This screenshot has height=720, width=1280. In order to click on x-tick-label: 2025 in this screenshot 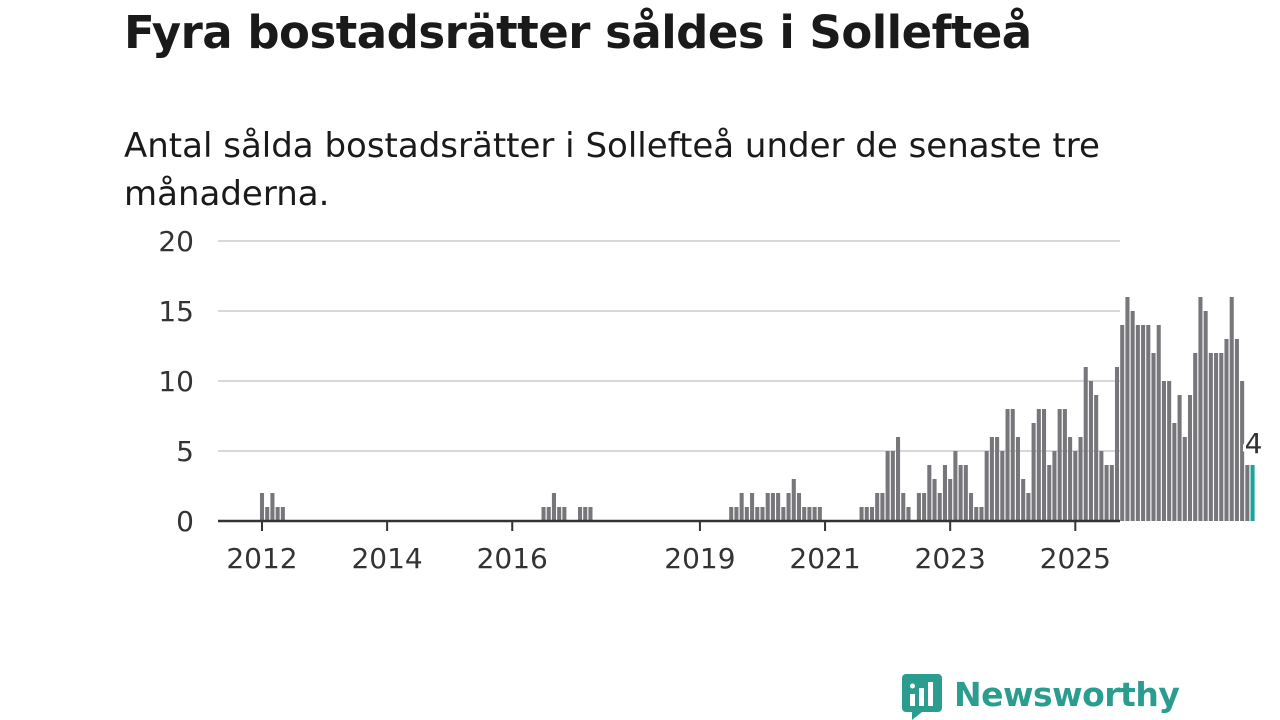, I will do `click(1075, 558)`.